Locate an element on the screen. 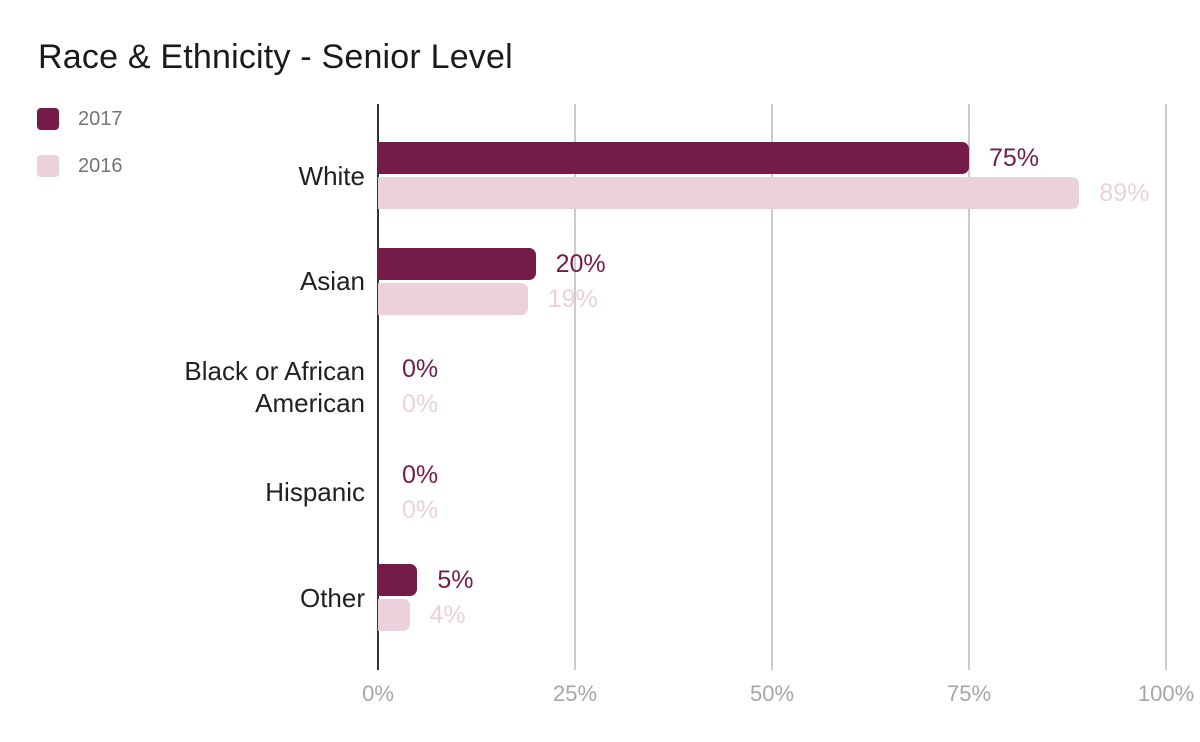 The image size is (1200, 742). bar-2017-other is located at coordinates (398, 580).